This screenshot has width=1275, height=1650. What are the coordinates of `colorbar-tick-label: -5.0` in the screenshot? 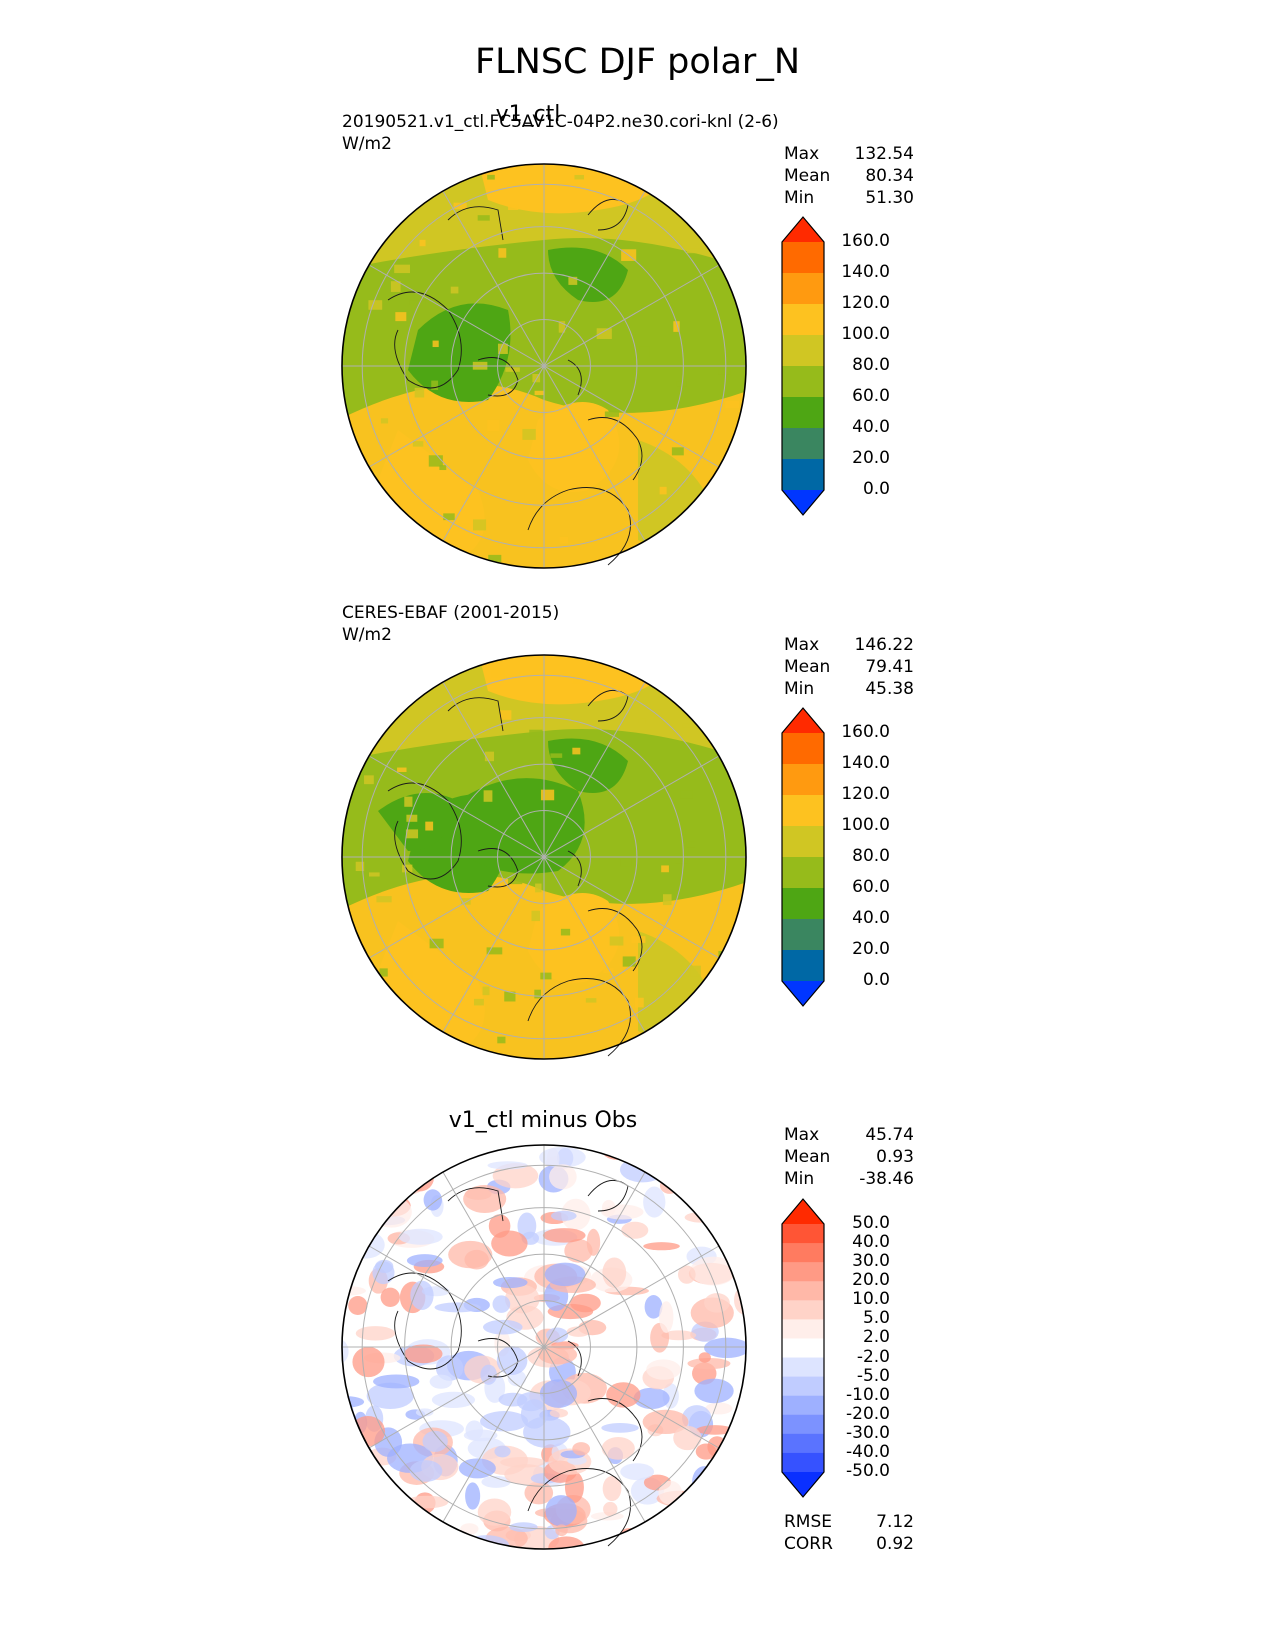 It's located at (873, 1375).